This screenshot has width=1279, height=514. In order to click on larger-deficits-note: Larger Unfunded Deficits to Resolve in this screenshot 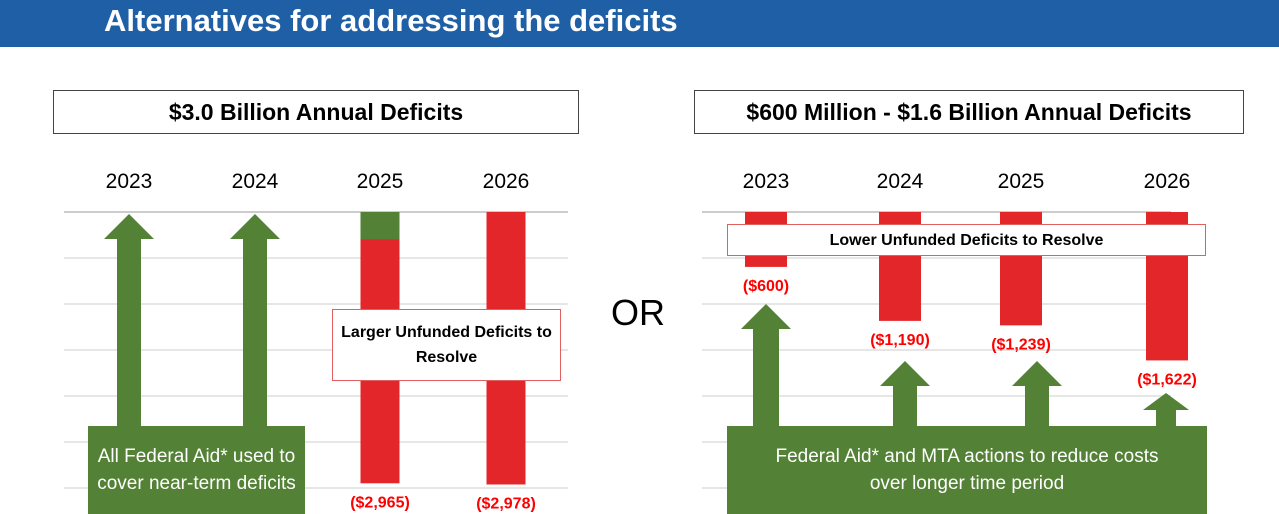, I will do `click(446, 345)`.